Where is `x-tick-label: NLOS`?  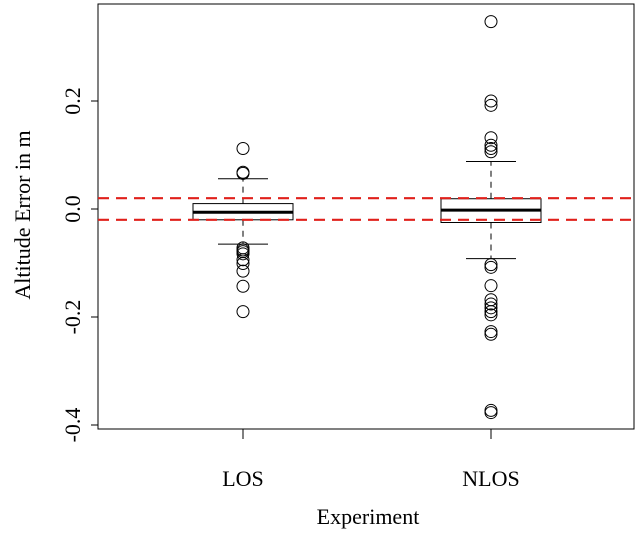
x-tick-label: NLOS is located at coordinates (490, 478).